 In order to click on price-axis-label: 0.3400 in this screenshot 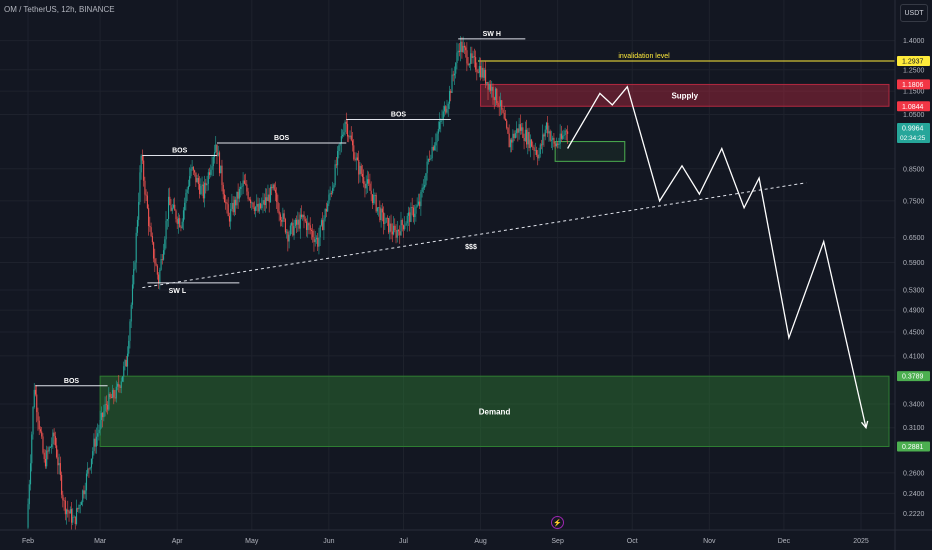, I will do `click(914, 404)`.